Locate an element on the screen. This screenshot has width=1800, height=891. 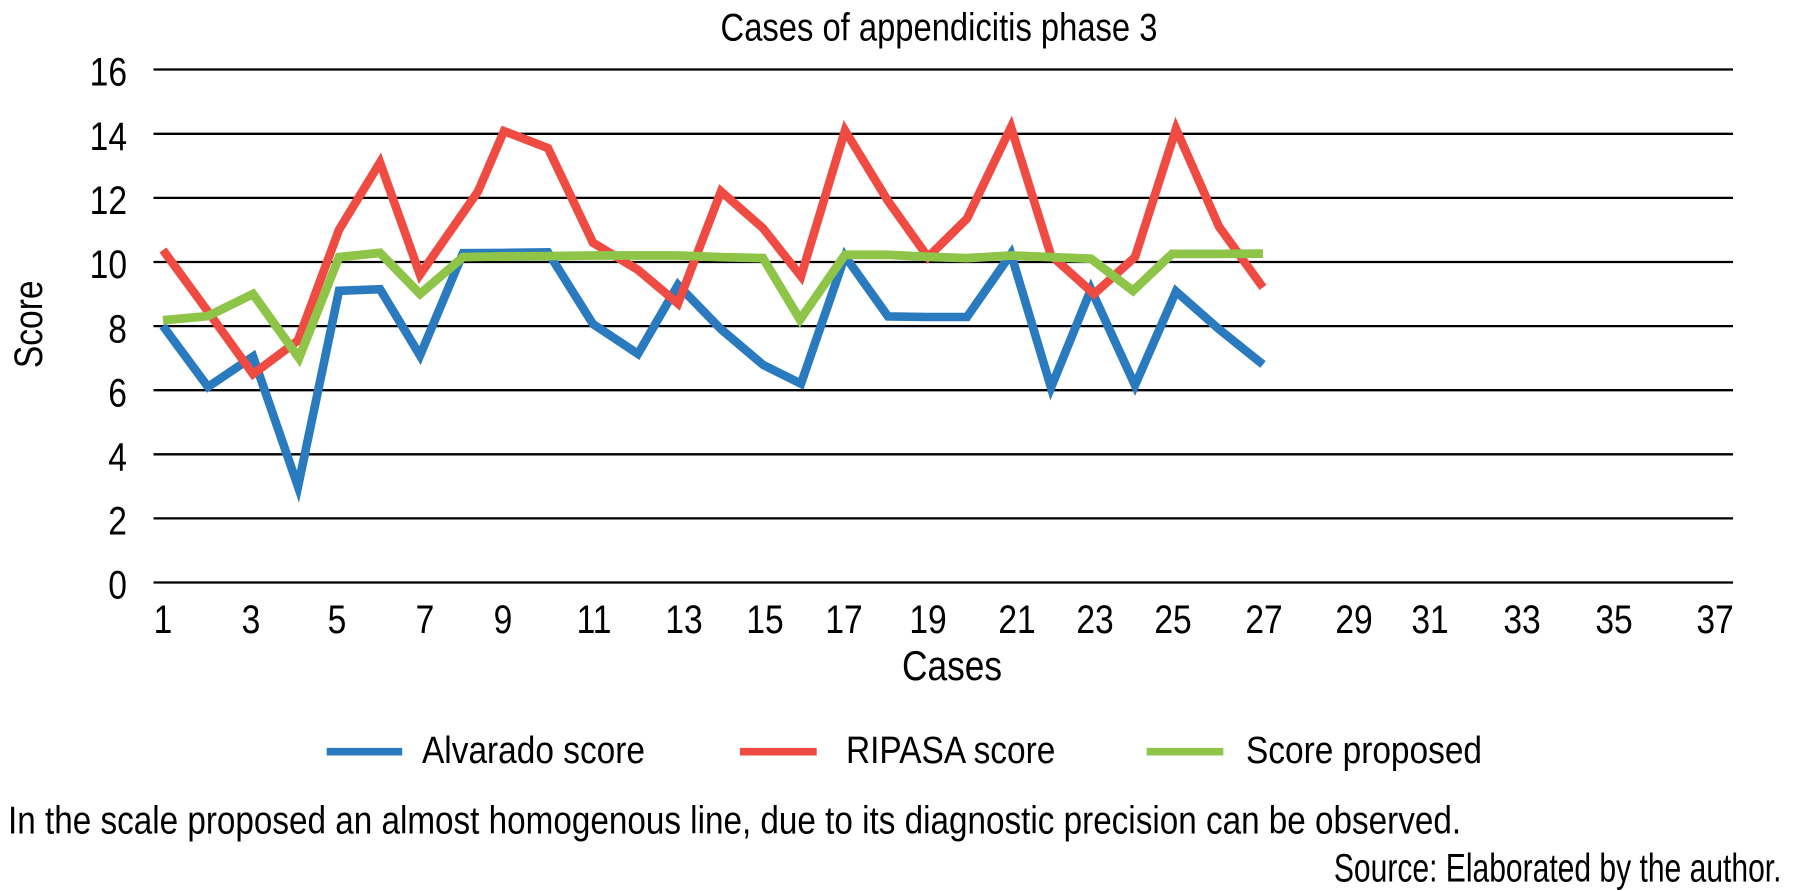
svg-text: 8 is located at coordinates (117, 329).